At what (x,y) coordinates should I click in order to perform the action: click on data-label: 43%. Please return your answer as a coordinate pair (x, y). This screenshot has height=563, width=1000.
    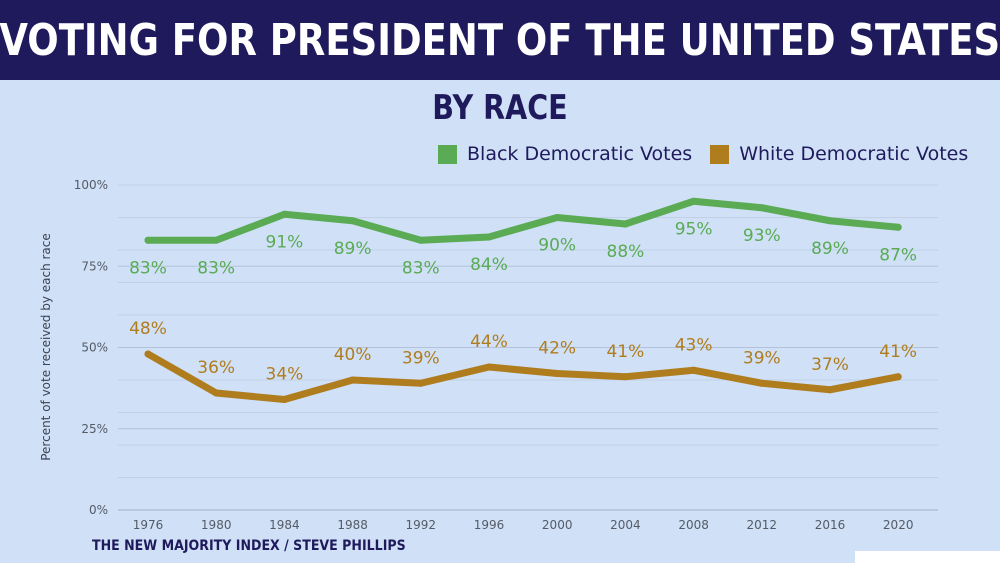
    Looking at the image, I should click on (694, 345).